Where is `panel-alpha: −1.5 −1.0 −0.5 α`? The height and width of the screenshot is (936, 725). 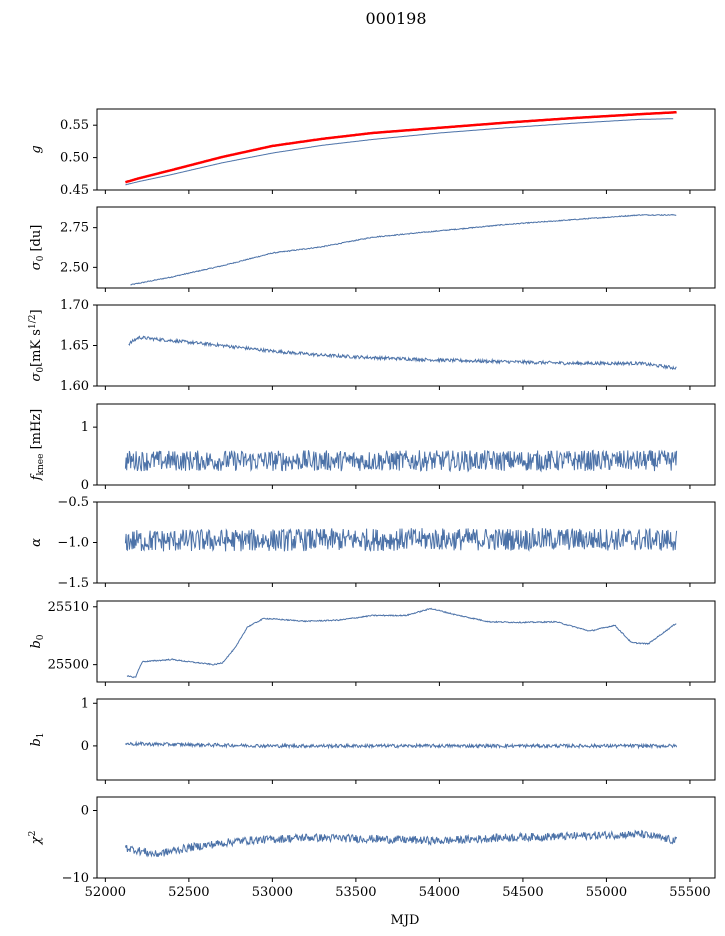
panel-alpha: −1.5 −1.0 −0.5 α is located at coordinates (372, 543).